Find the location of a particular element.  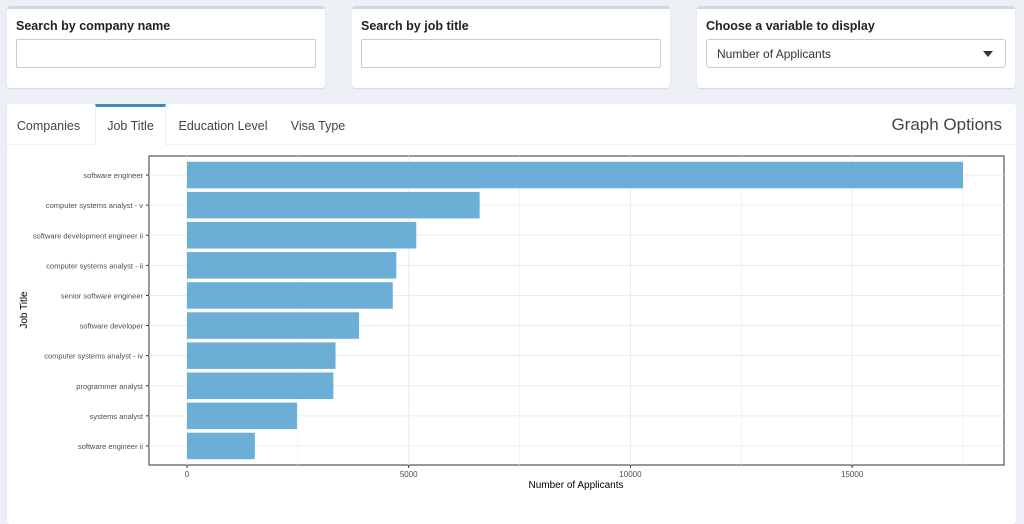

variable-select-label: Choose a variable to display is located at coordinates (790, 26).